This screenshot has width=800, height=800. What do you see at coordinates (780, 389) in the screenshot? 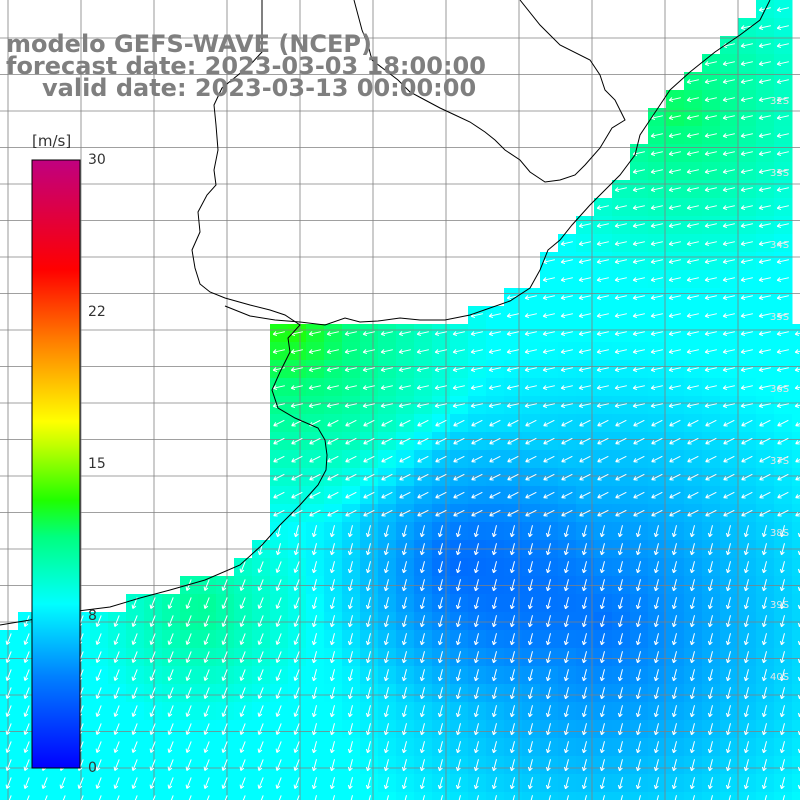
I see `lat-label: 36S` at bounding box center [780, 389].